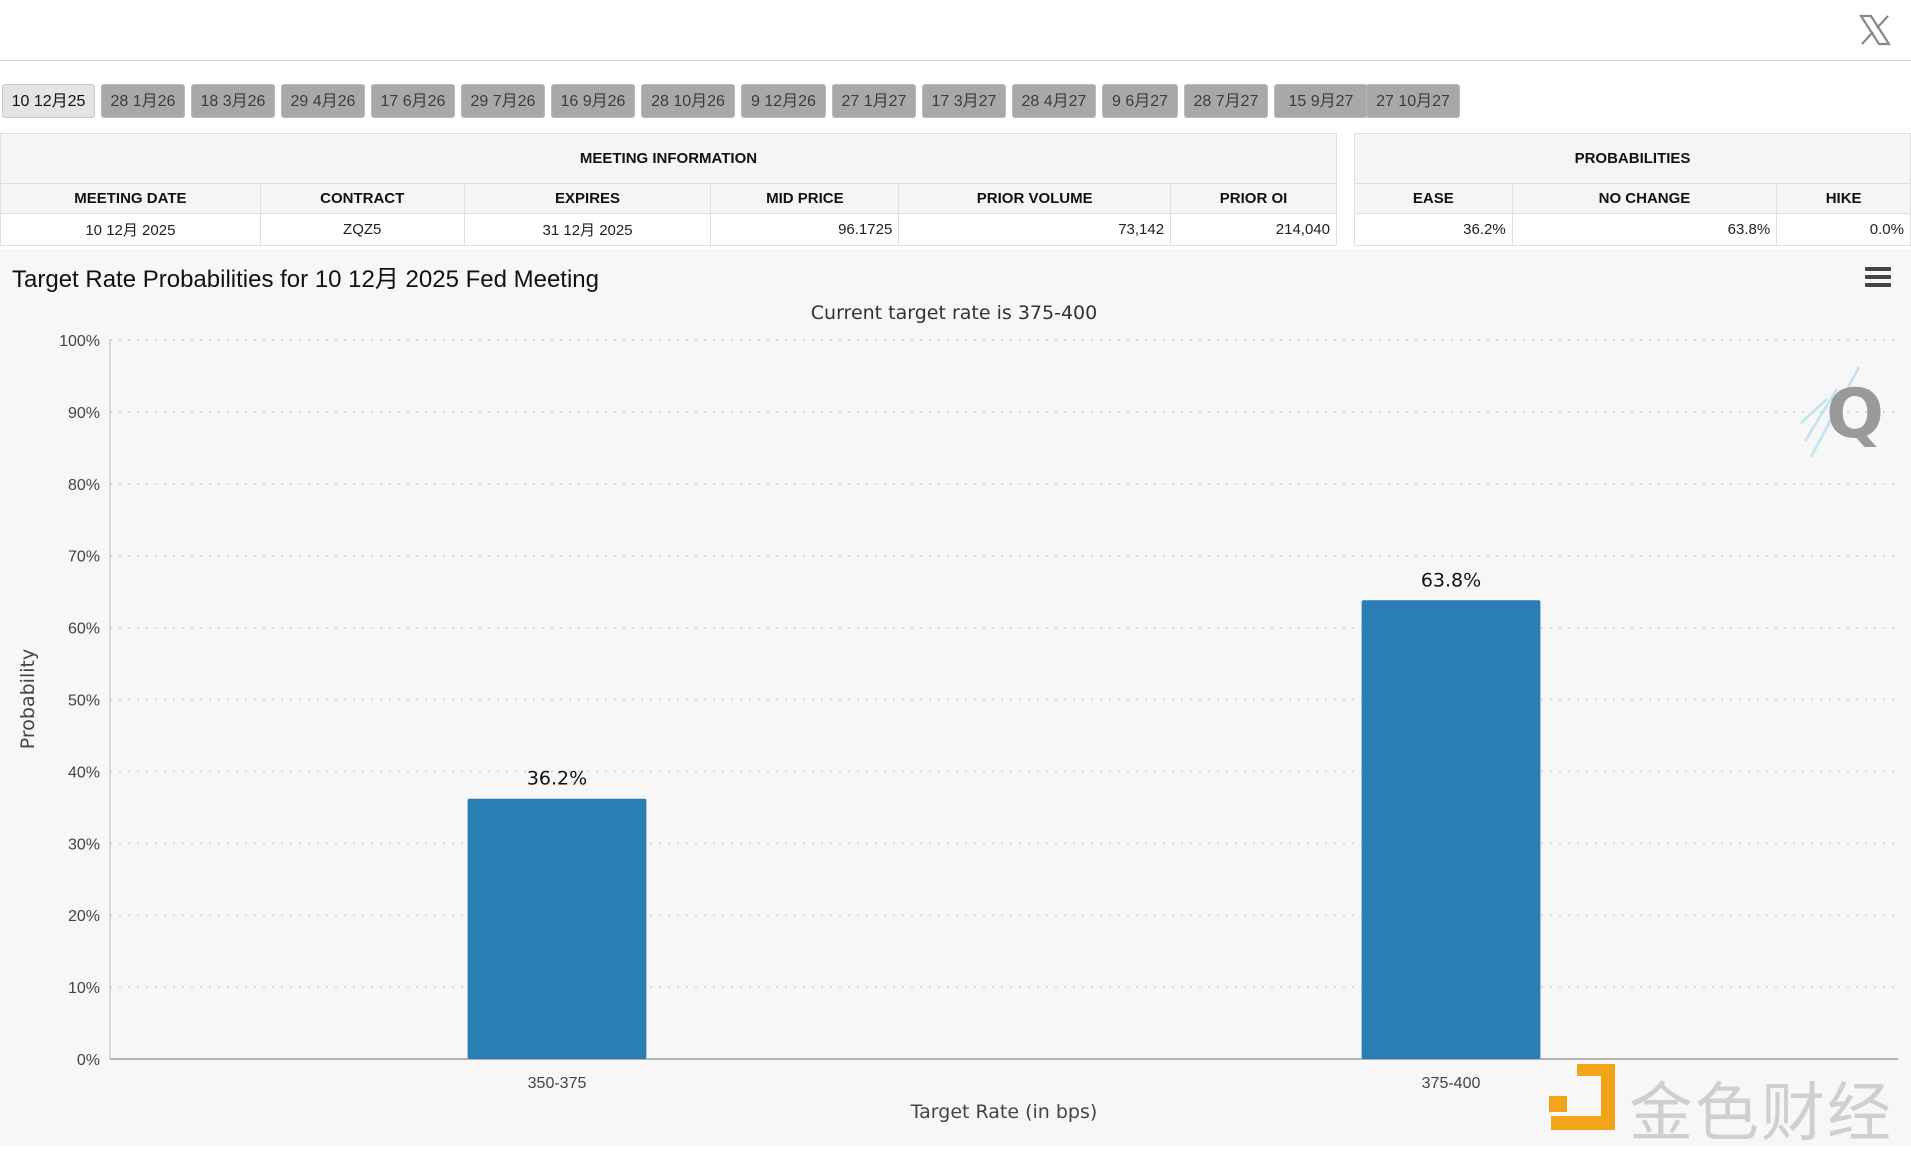 The width and height of the screenshot is (1911, 1154). I want to click on contract-cell: ZQZ5, so click(362, 229).